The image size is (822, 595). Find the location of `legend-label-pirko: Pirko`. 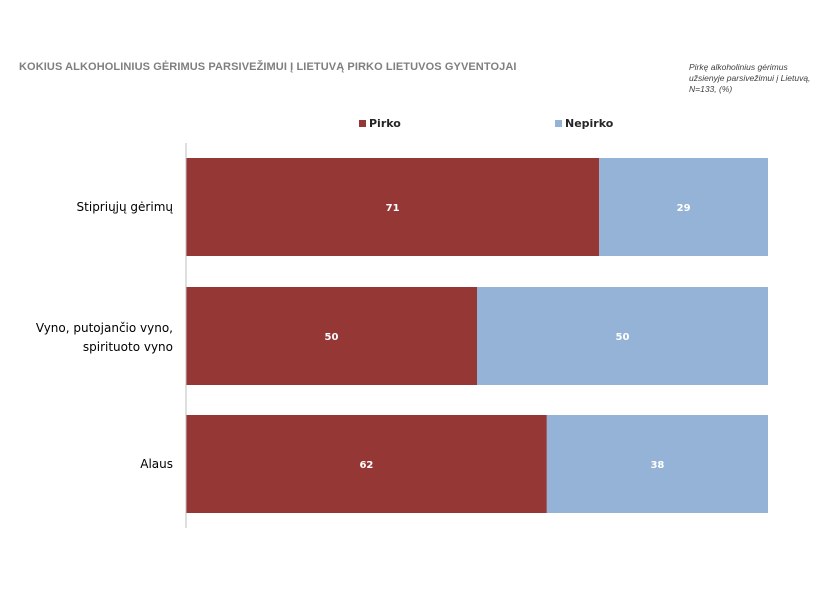

legend-label-pirko: Pirko is located at coordinates (385, 123).